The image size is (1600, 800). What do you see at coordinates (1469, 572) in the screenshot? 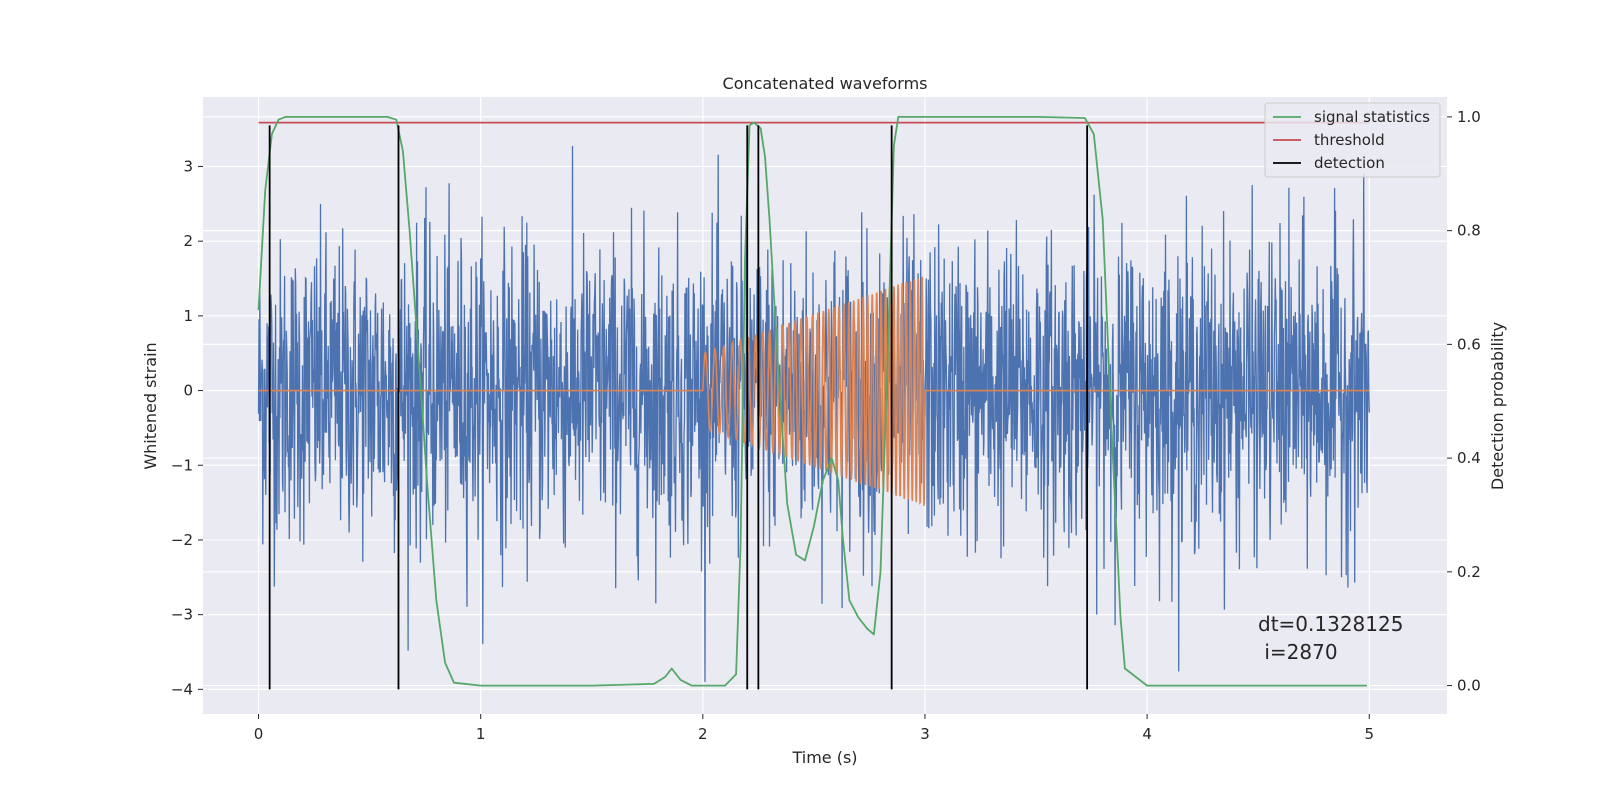
I see `y2-tick-label: 0.2` at bounding box center [1469, 572].